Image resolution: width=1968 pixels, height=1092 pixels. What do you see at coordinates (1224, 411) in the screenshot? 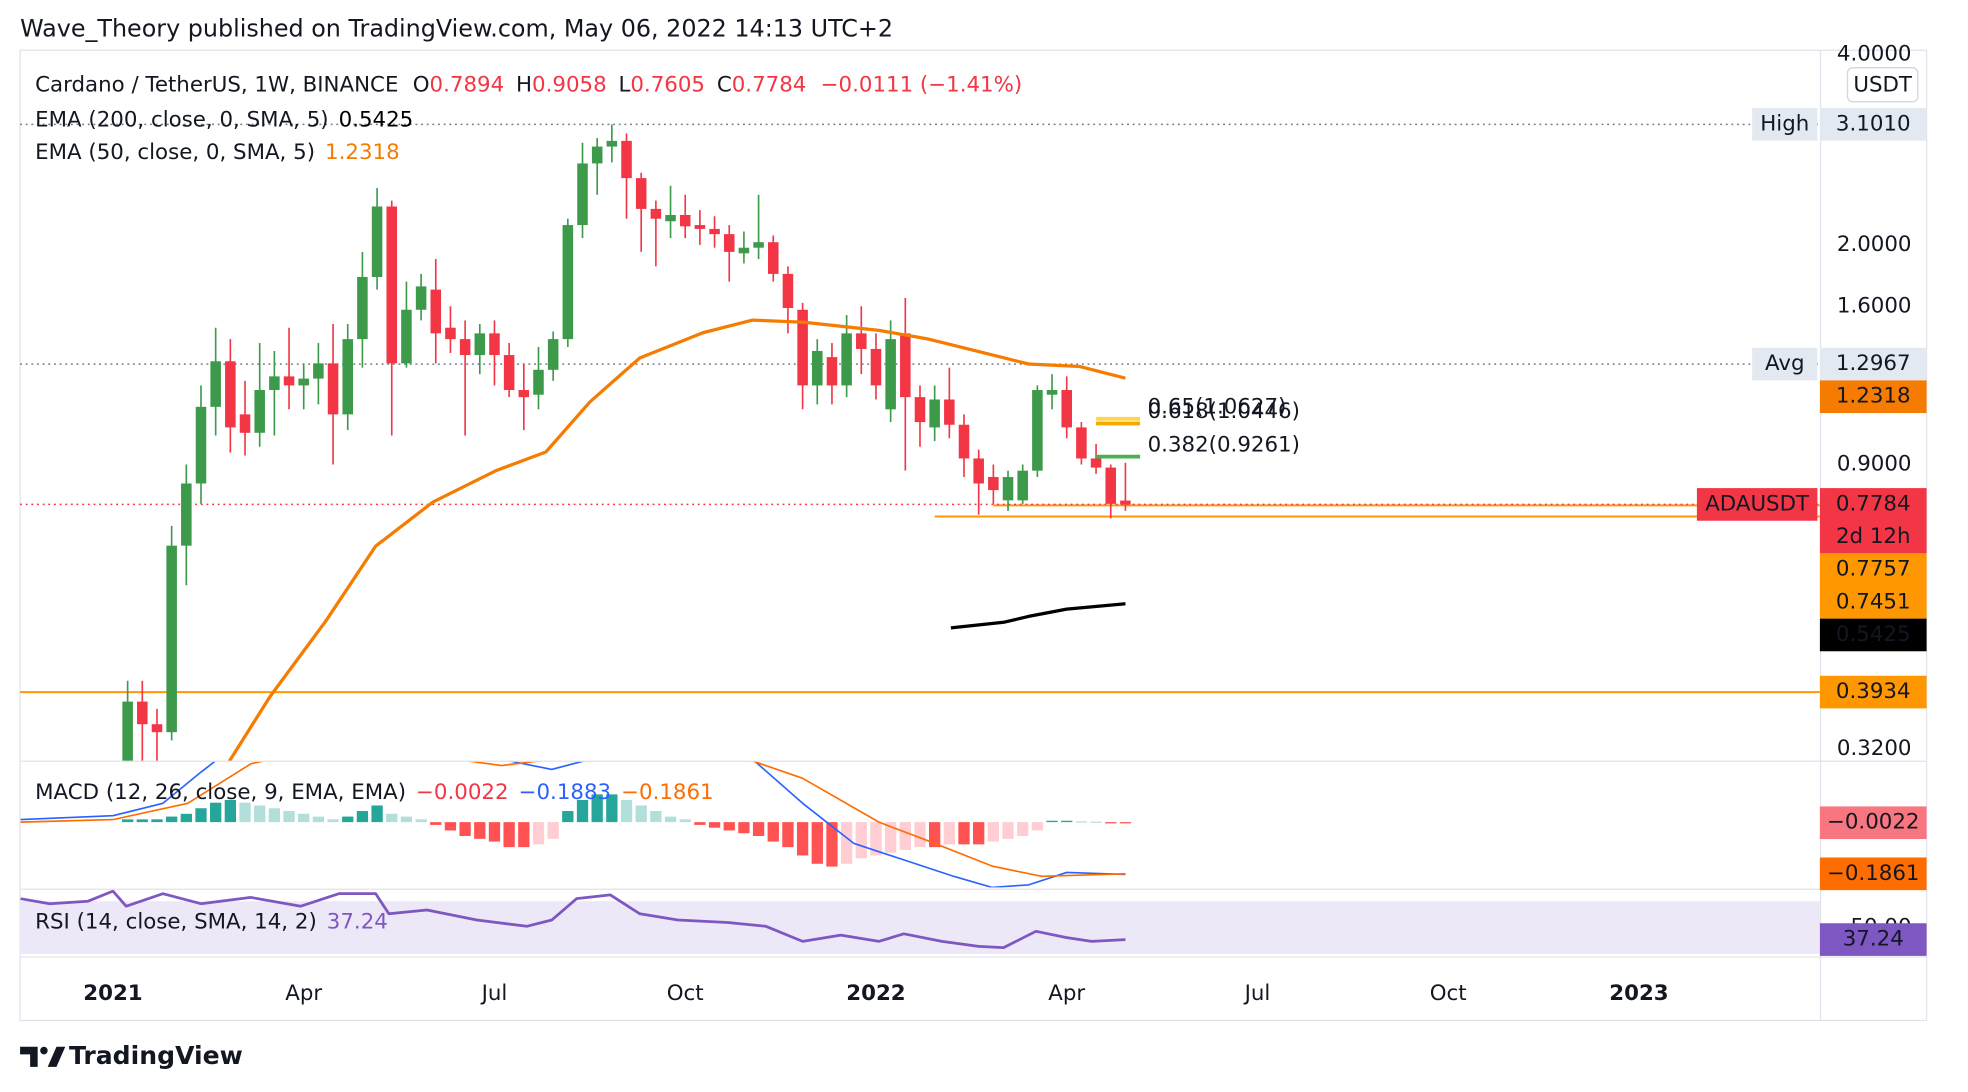
I see `fib-label: 0.618(1.0446)` at bounding box center [1224, 411].